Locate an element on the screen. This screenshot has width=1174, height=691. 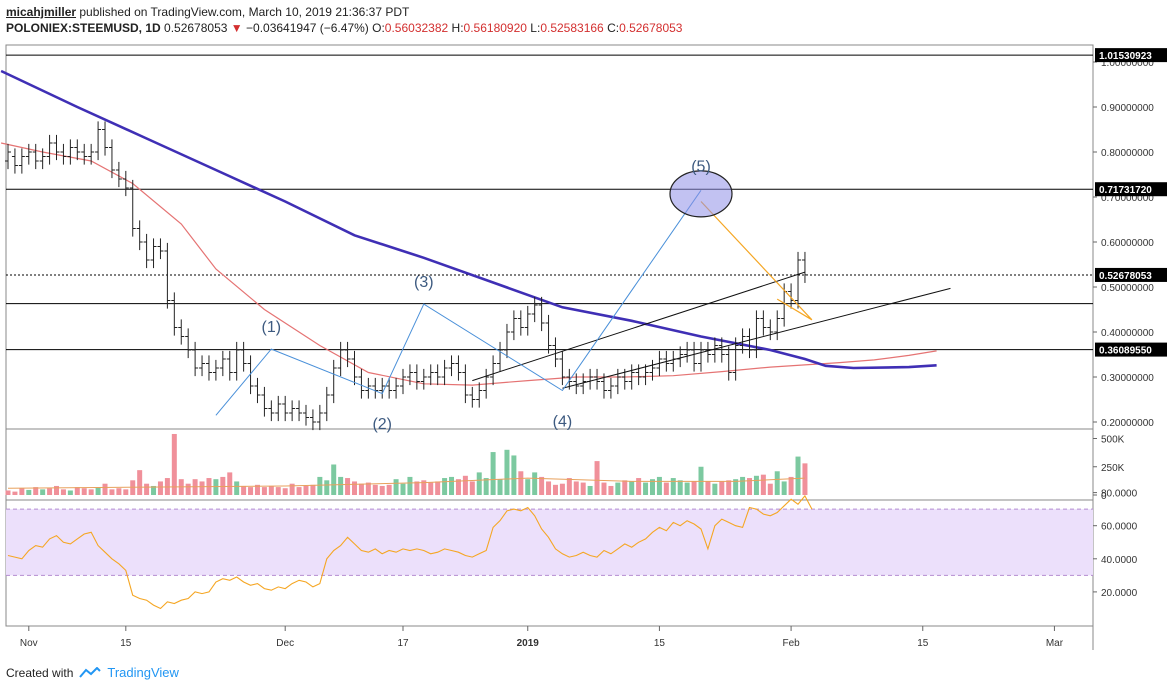
low-label: L: is located at coordinates (535, 28).